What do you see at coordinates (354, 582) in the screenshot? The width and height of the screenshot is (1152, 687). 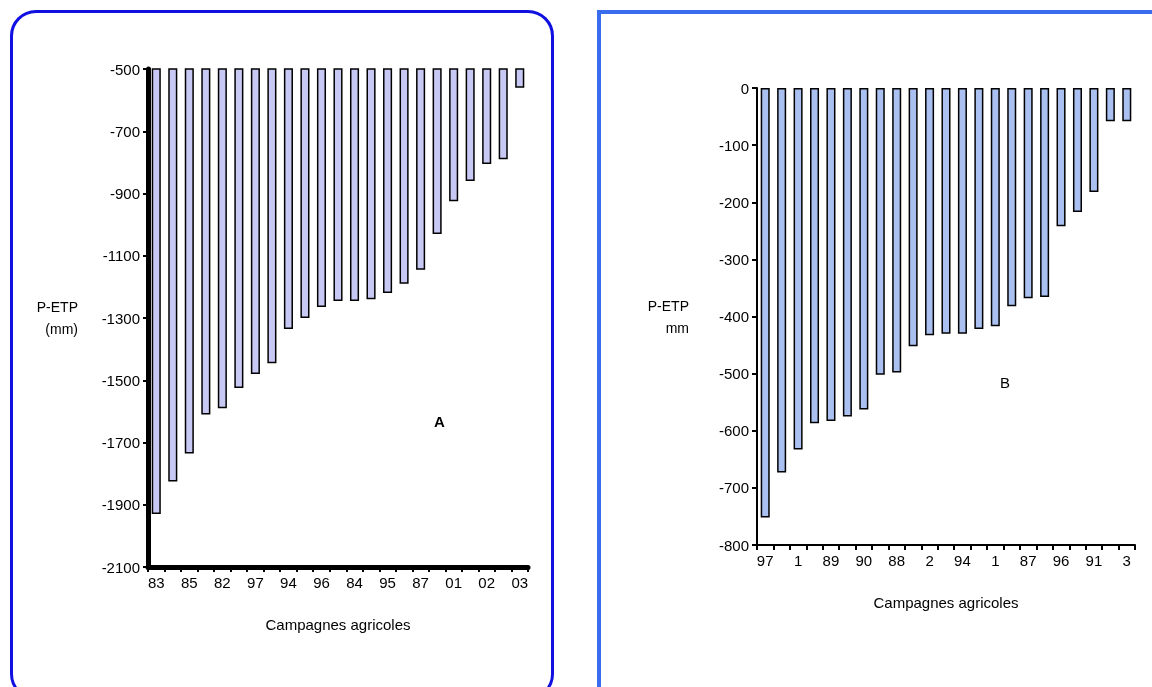 I see `x-tick-label: 84` at bounding box center [354, 582].